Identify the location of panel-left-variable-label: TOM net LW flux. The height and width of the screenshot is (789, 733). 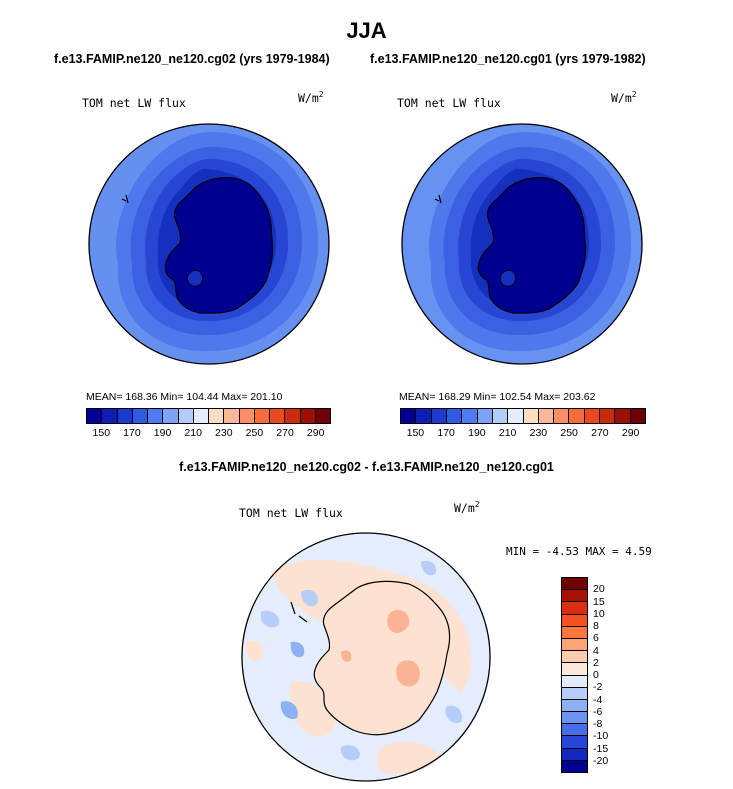
(134, 103).